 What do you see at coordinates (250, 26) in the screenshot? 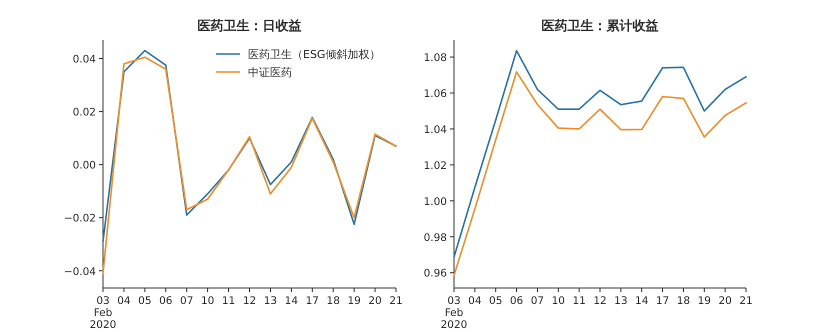
I see `chart-title: 医药卫生：日收益` at bounding box center [250, 26].